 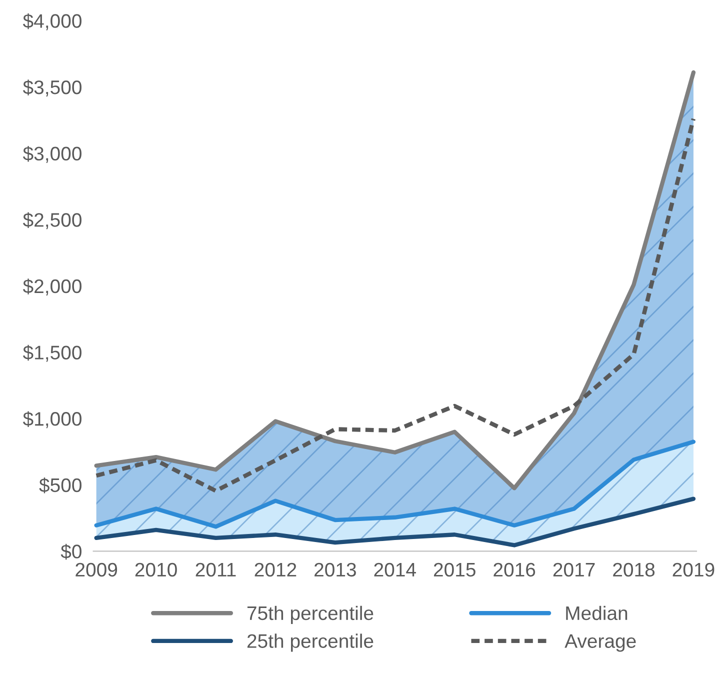 I want to click on x-tick-label: 2016, so click(x=515, y=569).